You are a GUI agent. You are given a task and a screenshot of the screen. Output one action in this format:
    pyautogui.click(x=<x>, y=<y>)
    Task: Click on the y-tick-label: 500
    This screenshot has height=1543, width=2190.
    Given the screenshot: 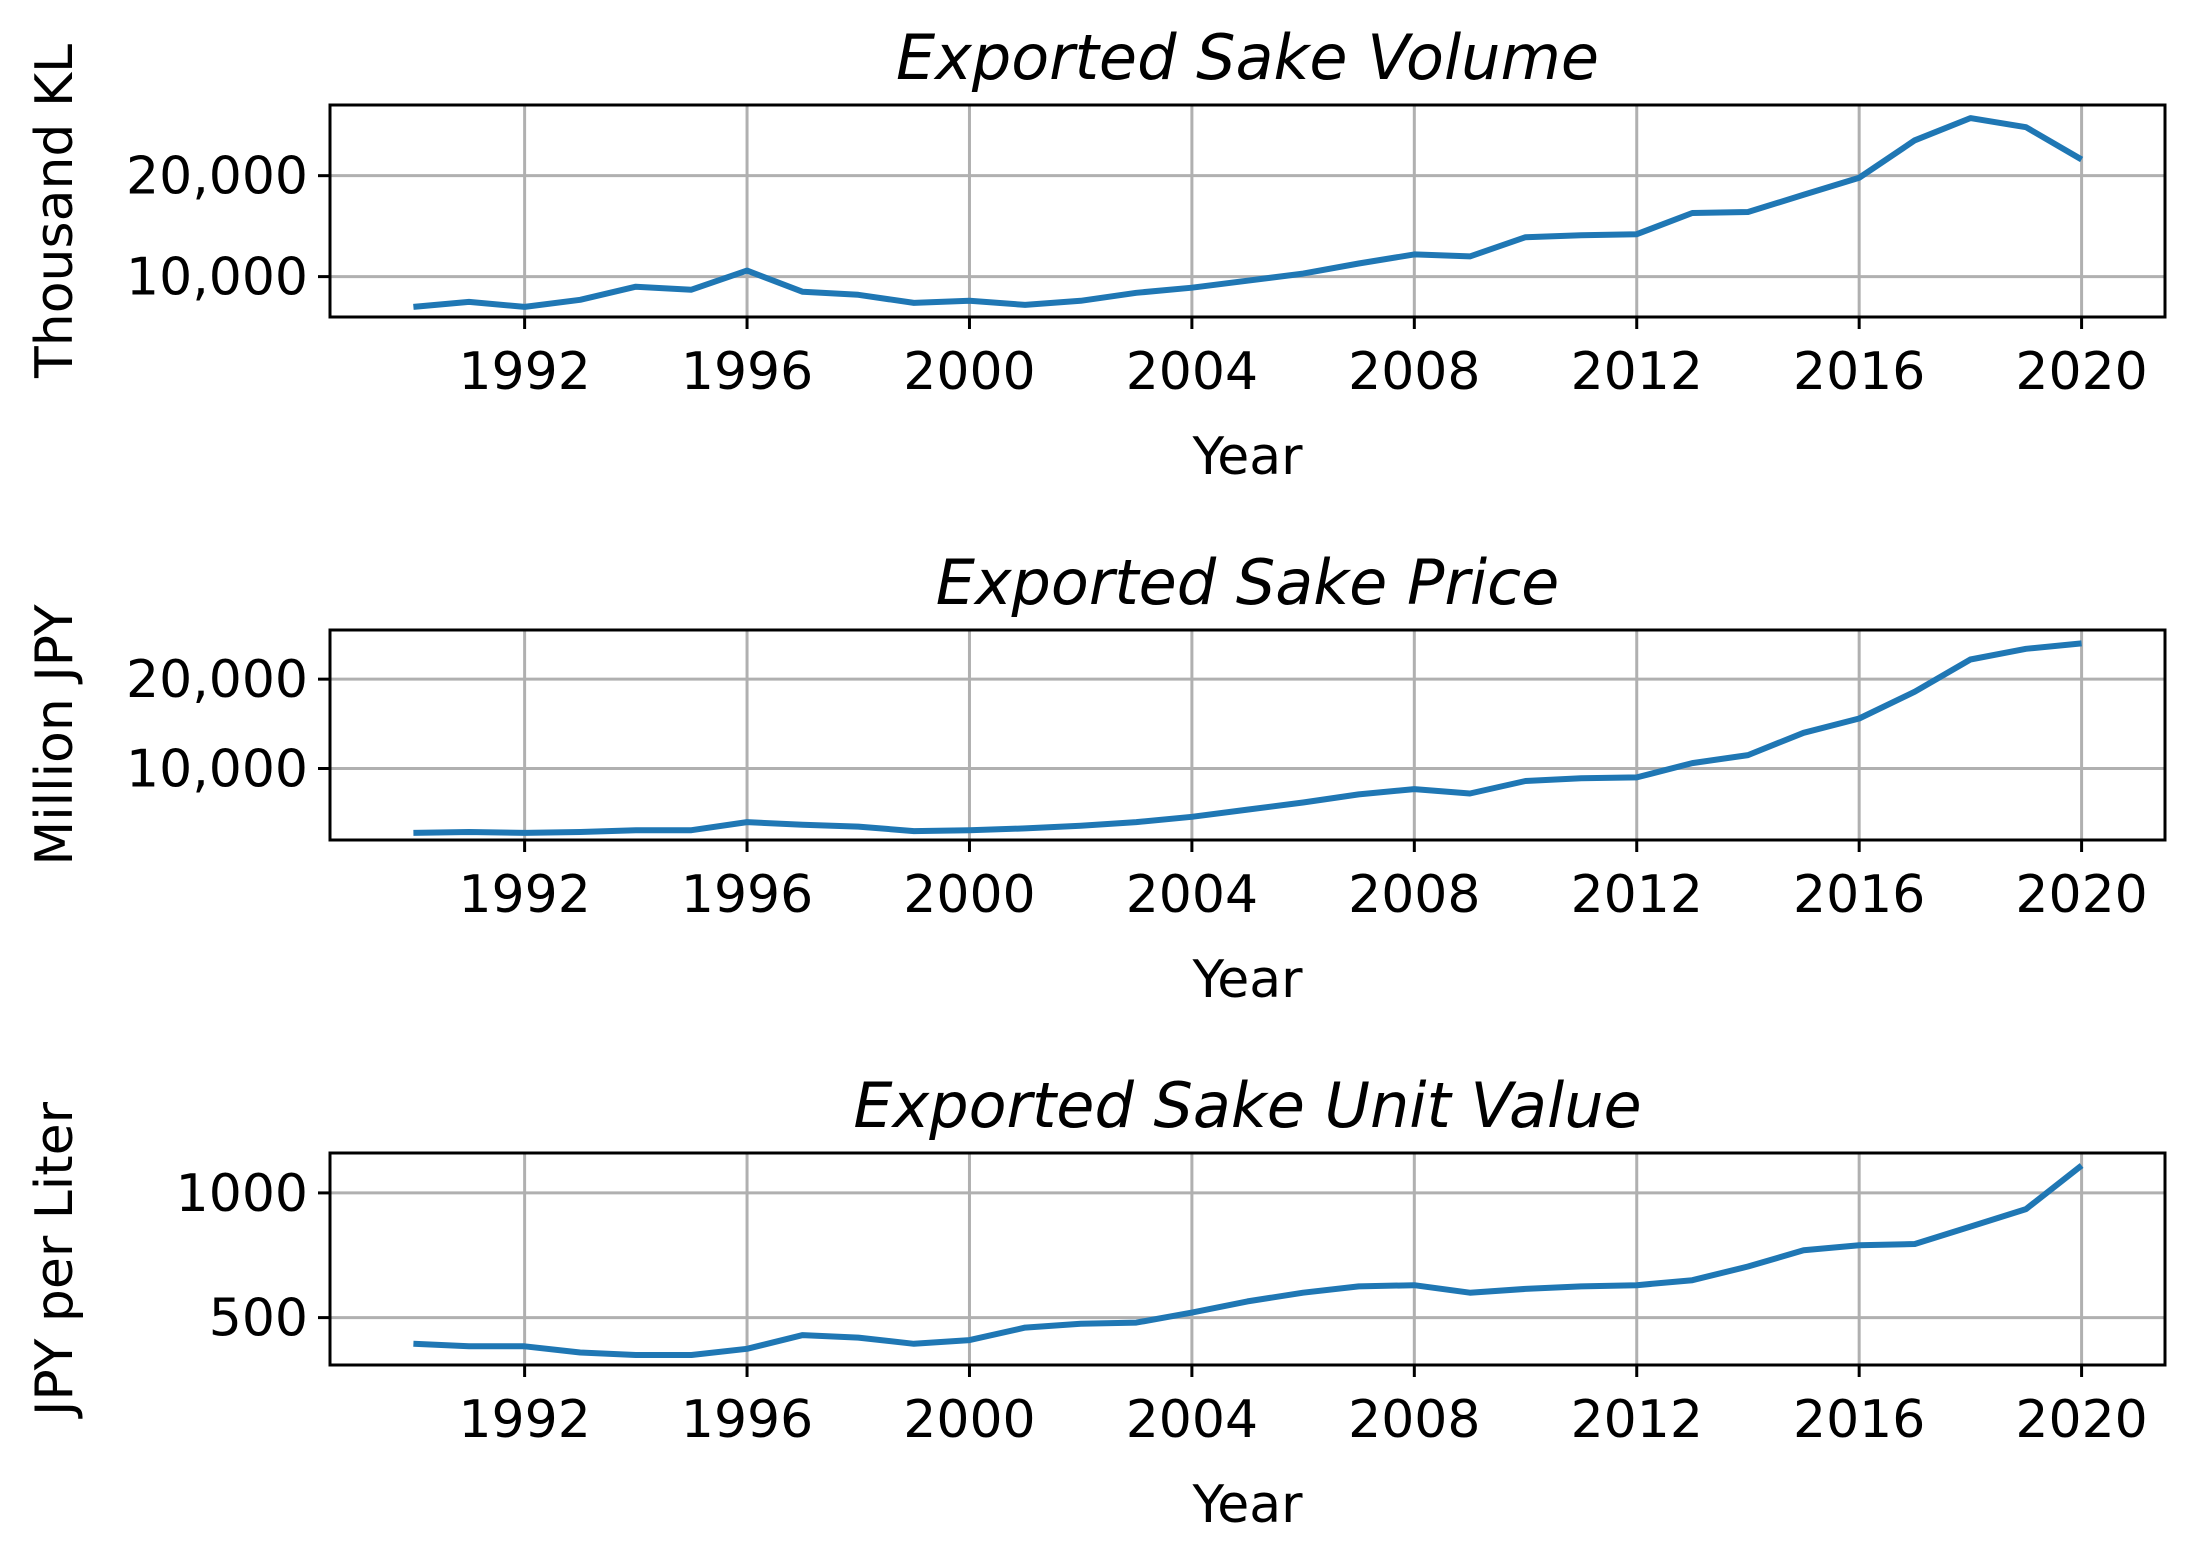 What is the action you would take?
    pyautogui.click(x=258, y=1319)
    